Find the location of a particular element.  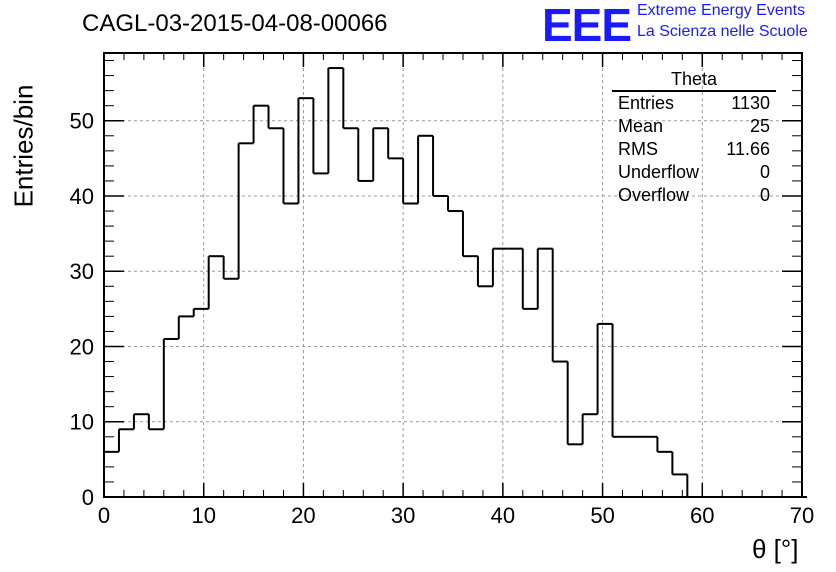

stat-row-entries: Entries 1130 is located at coordinates (694, 103).